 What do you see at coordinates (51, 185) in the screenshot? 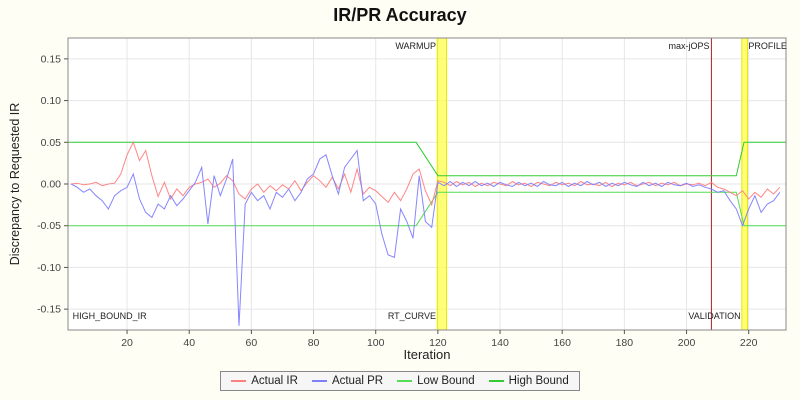
I see `y-tick-label: 0.00` at bounding box center [51, 185].